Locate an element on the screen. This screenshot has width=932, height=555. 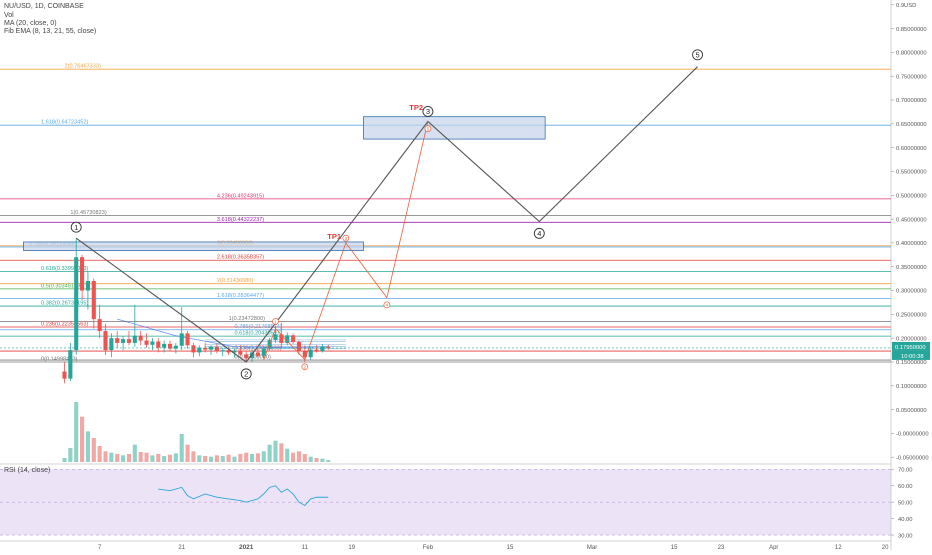
price-tick-label: 0.35000000 is located at coordinates (911, 268).